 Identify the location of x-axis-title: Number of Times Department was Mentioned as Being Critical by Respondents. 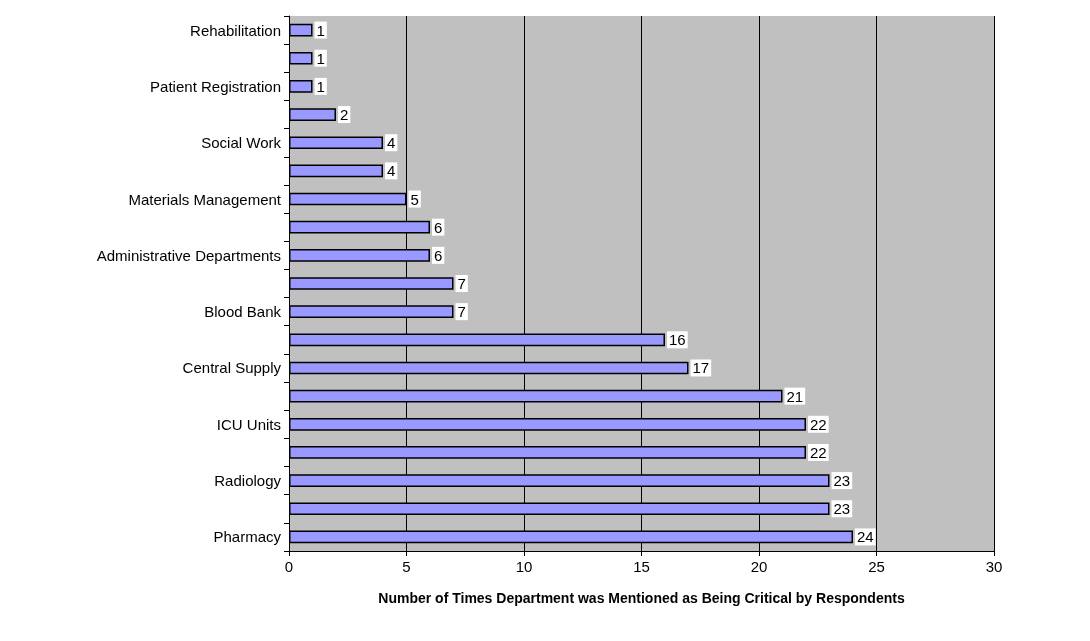
(641, 598).